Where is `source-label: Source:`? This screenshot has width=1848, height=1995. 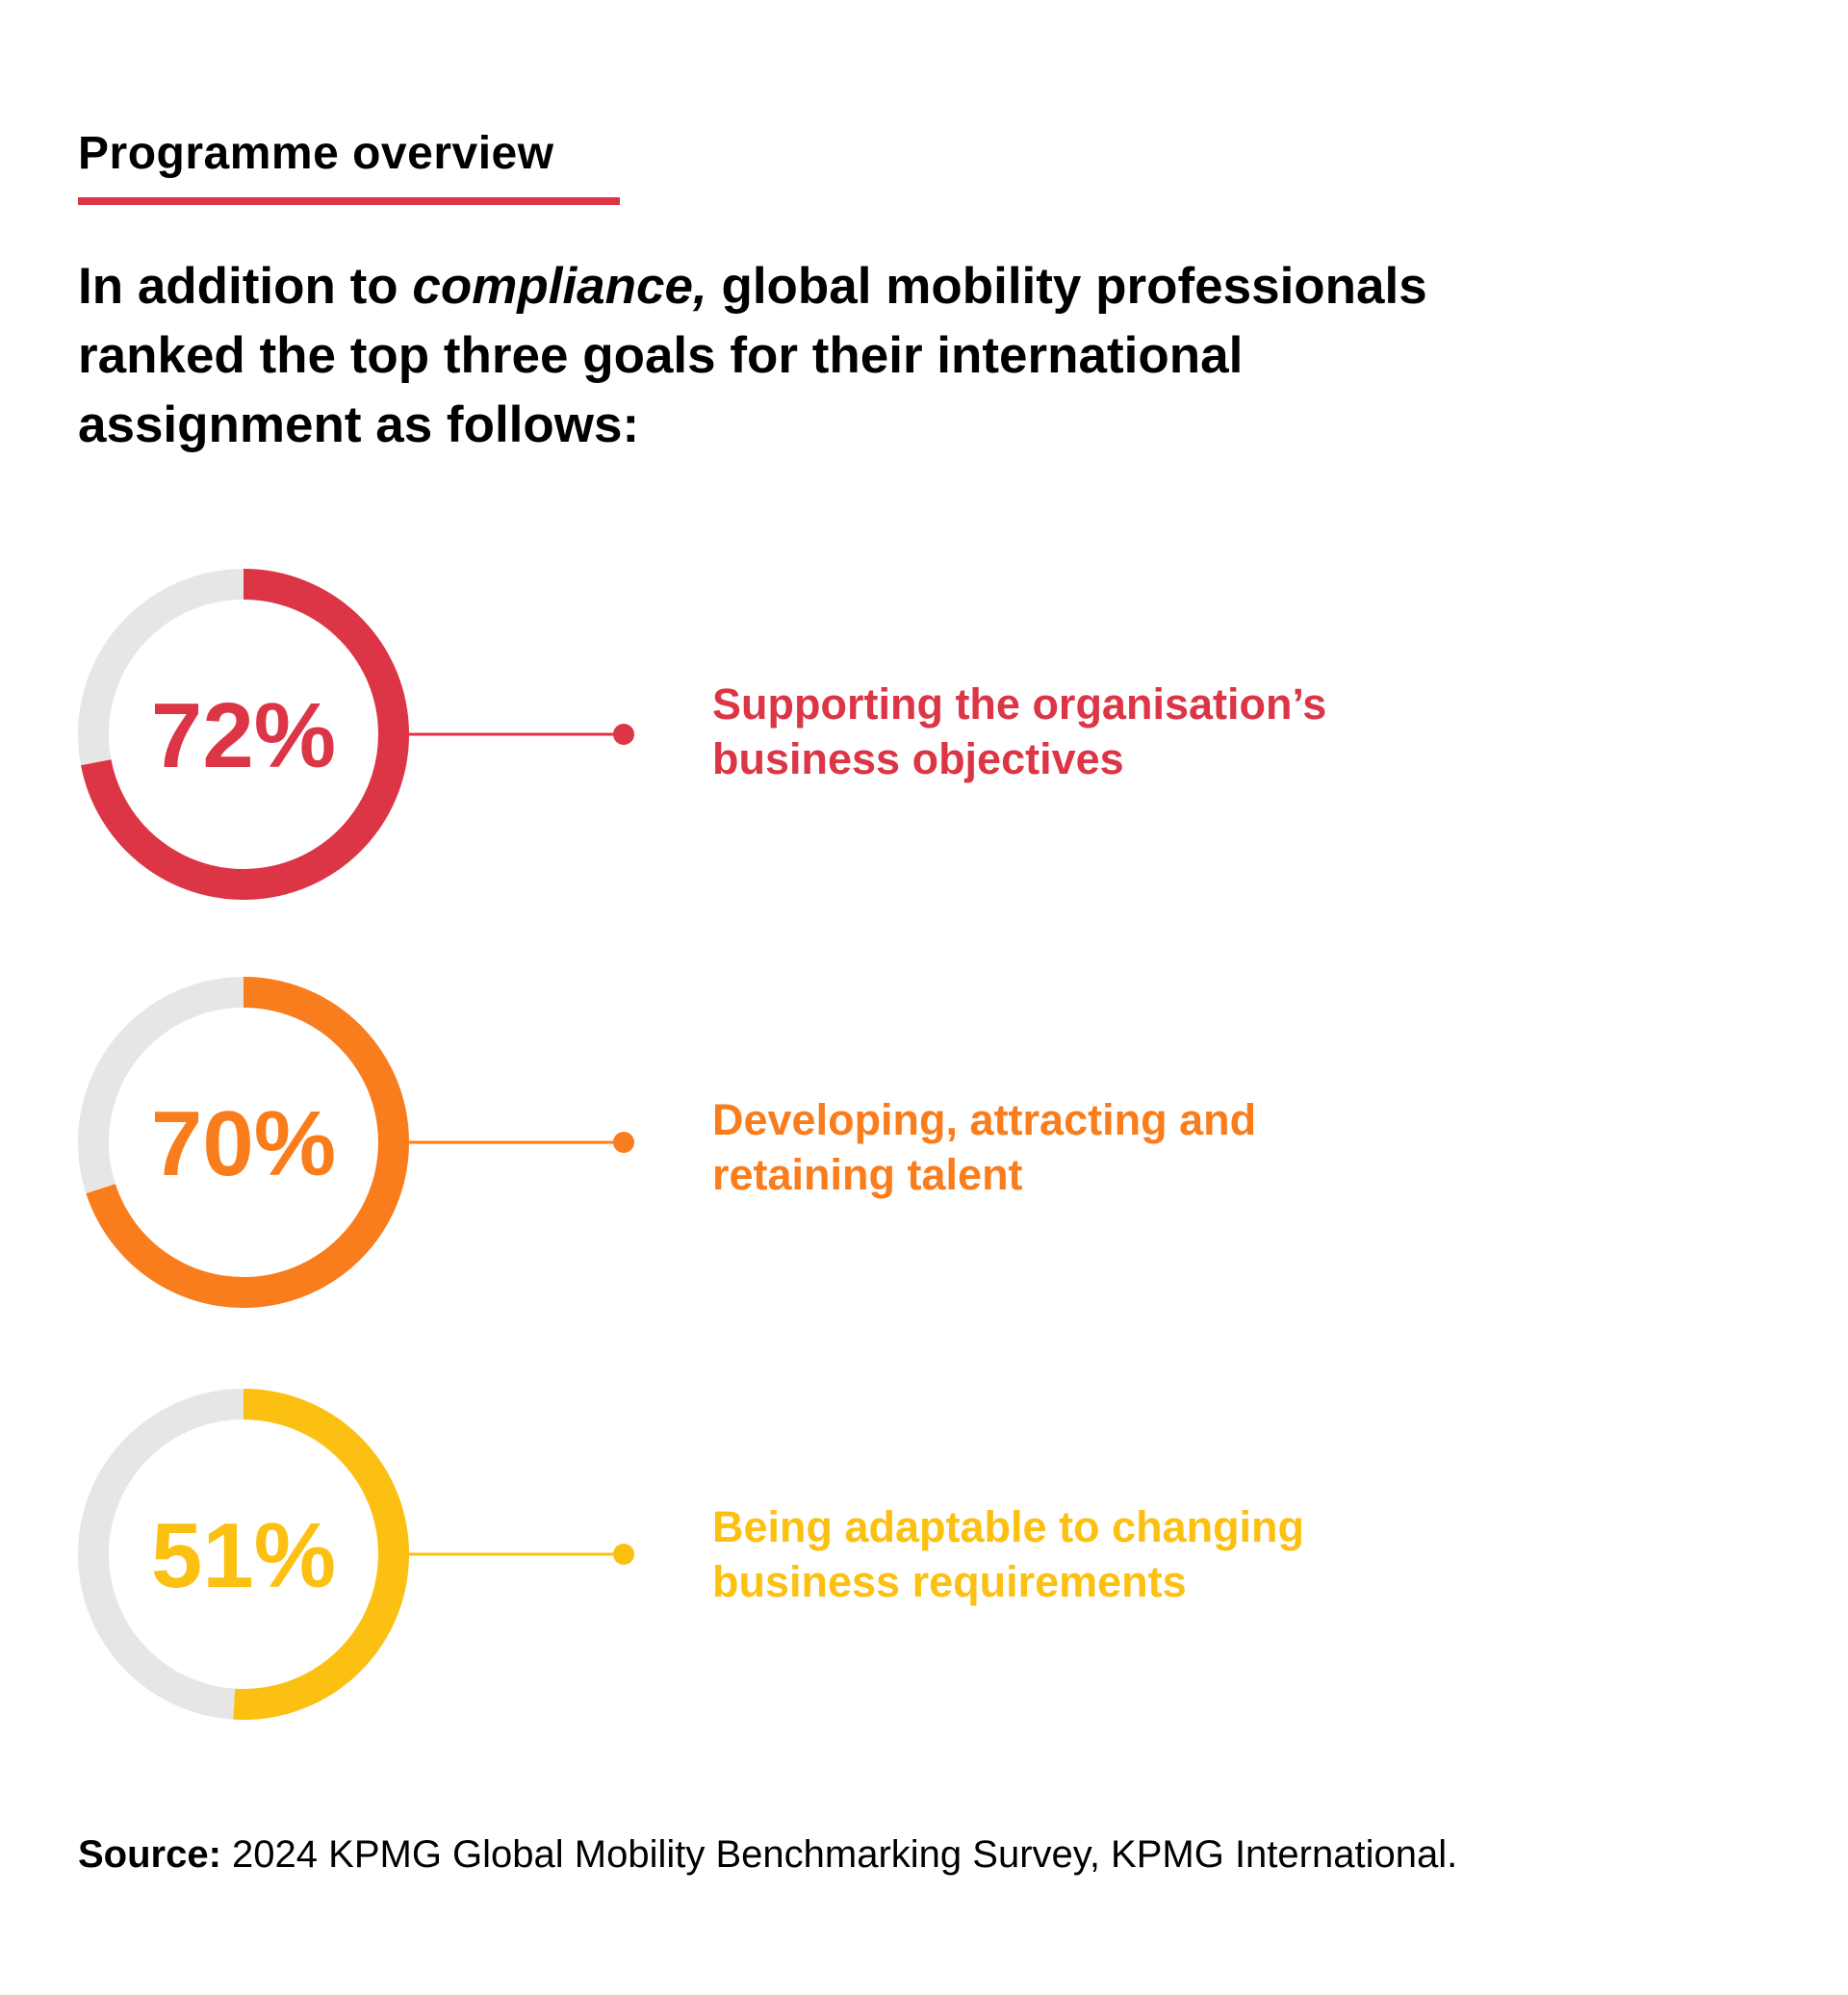
source-label: Source: is located at coordinates (149, 1854).